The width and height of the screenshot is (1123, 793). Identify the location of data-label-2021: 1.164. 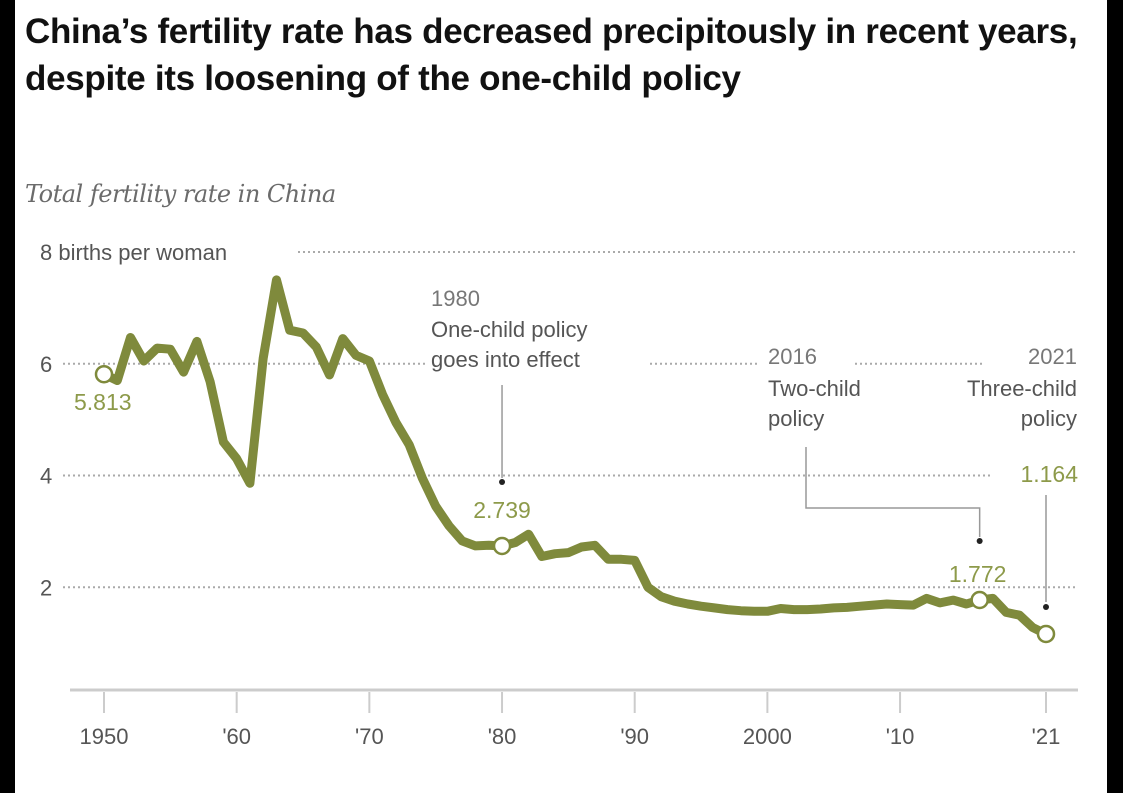
(1049, 474).